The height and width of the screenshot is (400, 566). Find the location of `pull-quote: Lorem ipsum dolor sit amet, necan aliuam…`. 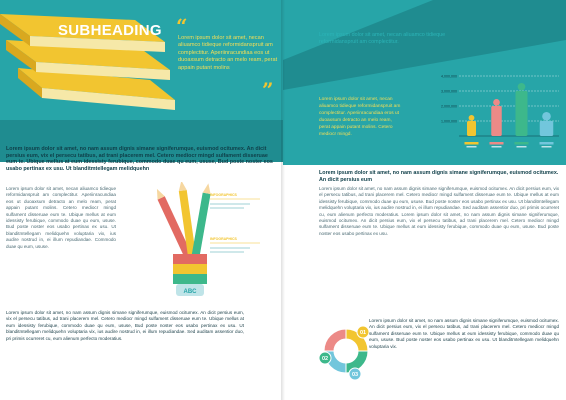

pull-quote: Lorem ipsum dolor sit amet, necan aliuam… is located at coordinates (228, 53).